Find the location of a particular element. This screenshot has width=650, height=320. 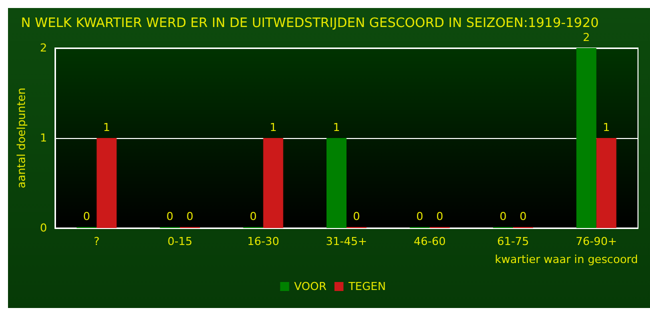

x-axis-title: kwartier waar in gescoord is located at coordinates (566, 259).